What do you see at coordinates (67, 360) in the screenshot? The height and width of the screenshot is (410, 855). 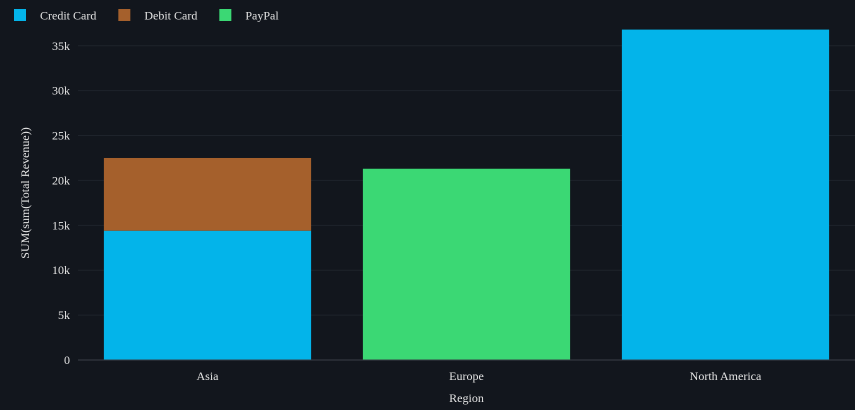 I see `y-tick-label: 0` at bounding box center [67, 360].